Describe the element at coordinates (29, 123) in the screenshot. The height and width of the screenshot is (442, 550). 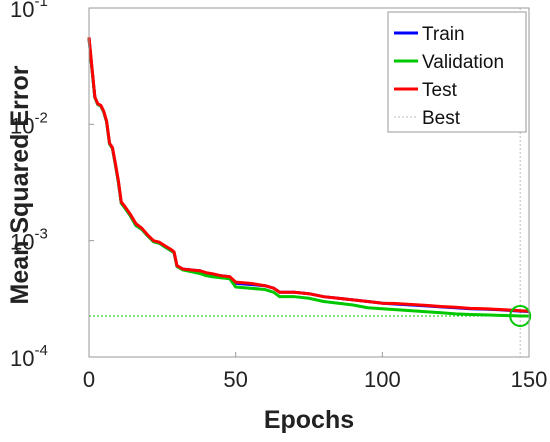
I see `y-tick-label: 10⁻²` at that location.